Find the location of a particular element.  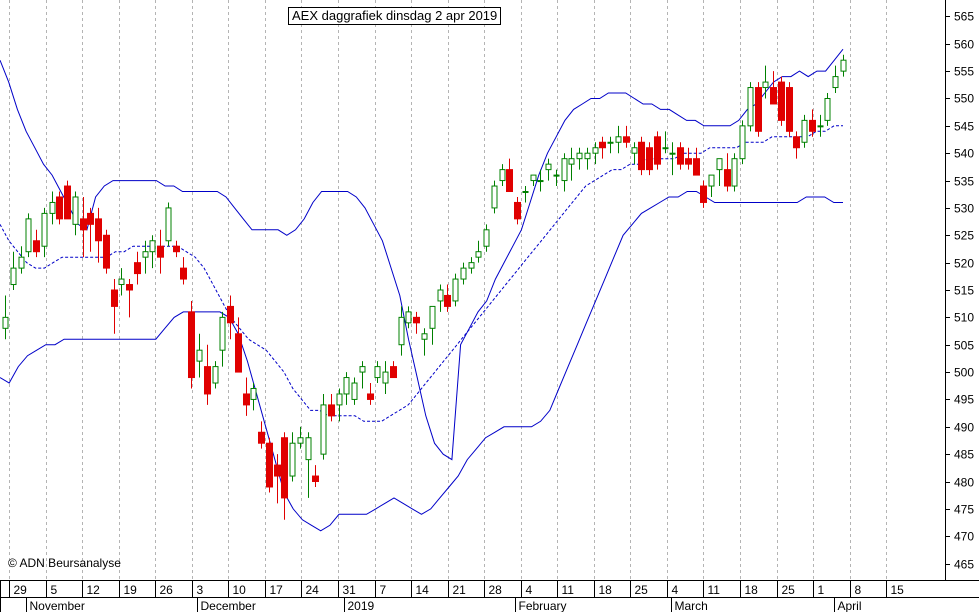

y-tick-label: 525 is located at coordinates (964, 236).